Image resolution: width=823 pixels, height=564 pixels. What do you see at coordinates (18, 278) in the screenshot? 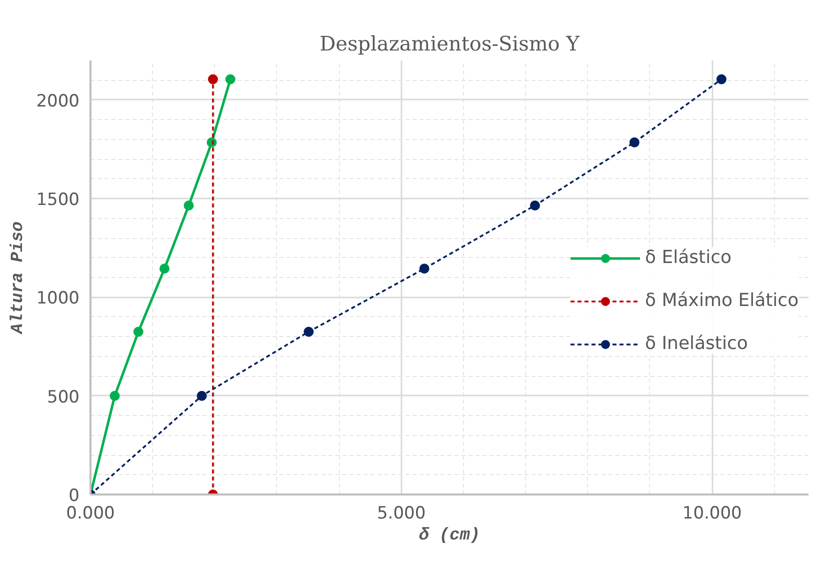
I see `y-axis-title: Altura Piso` at bounding box center [18, 278].